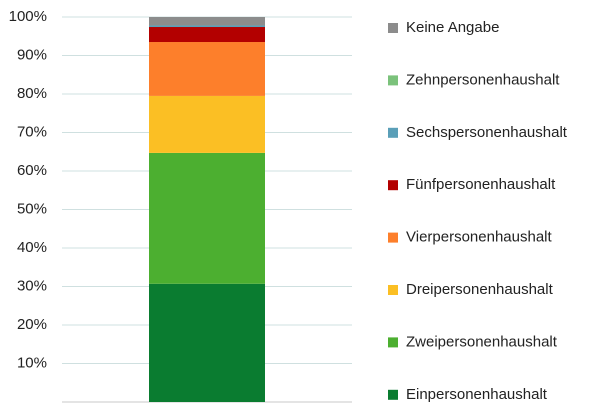 This screenshot has height=408, width=593. I want to click on legend-label: Vierpersonenhaushalt, so click(479, 237).